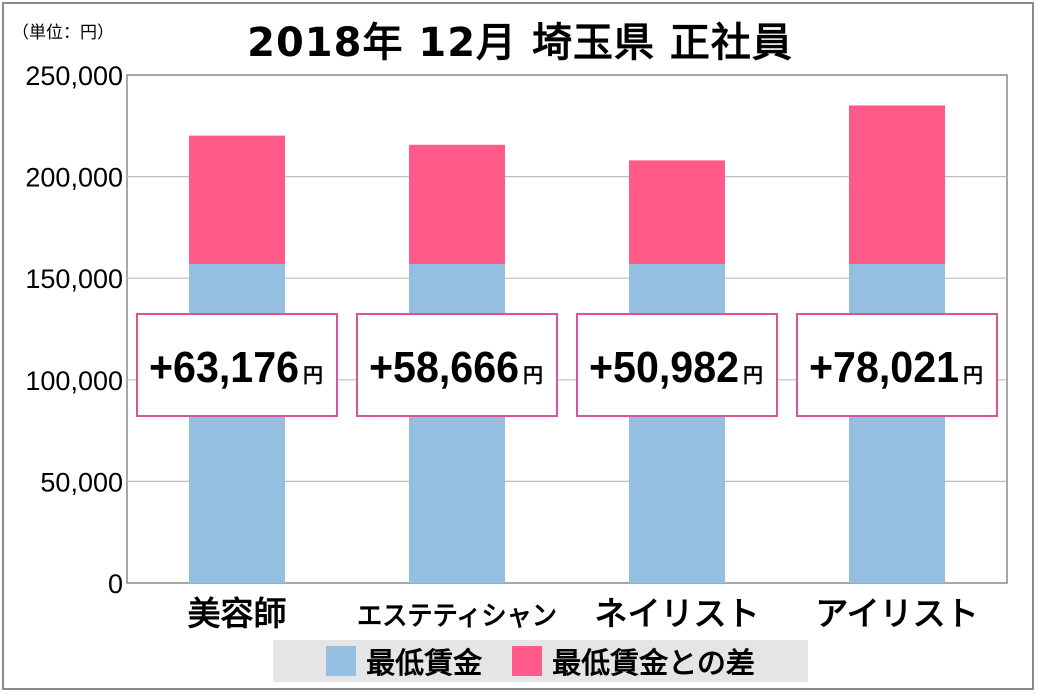 The width and height of the screenshot is (1040, 696). Describe the element at coordinates (444, 367) in the screenshot. I see `callout-value: +58,666` at that location.